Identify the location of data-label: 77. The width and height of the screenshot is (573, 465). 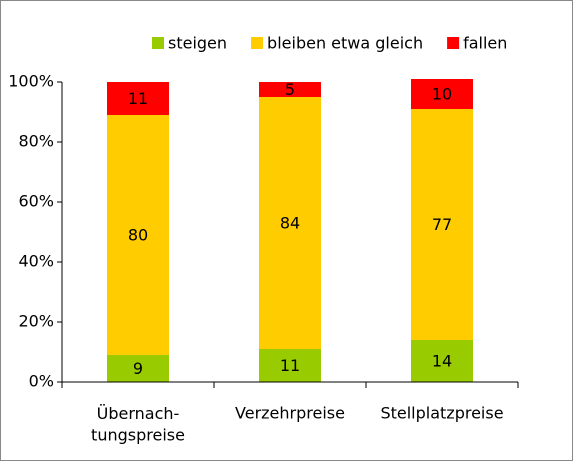
(442, 224).